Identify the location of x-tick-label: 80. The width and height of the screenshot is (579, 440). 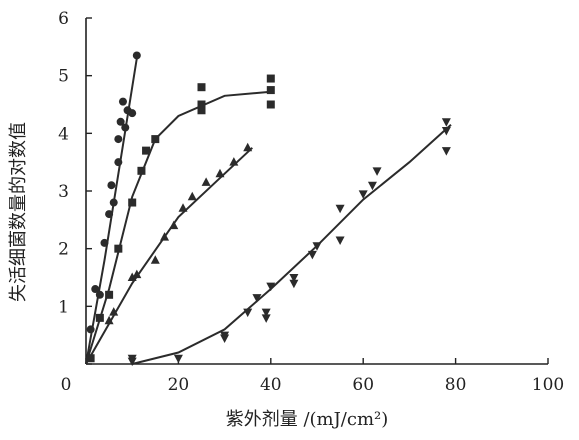
(456, 385).